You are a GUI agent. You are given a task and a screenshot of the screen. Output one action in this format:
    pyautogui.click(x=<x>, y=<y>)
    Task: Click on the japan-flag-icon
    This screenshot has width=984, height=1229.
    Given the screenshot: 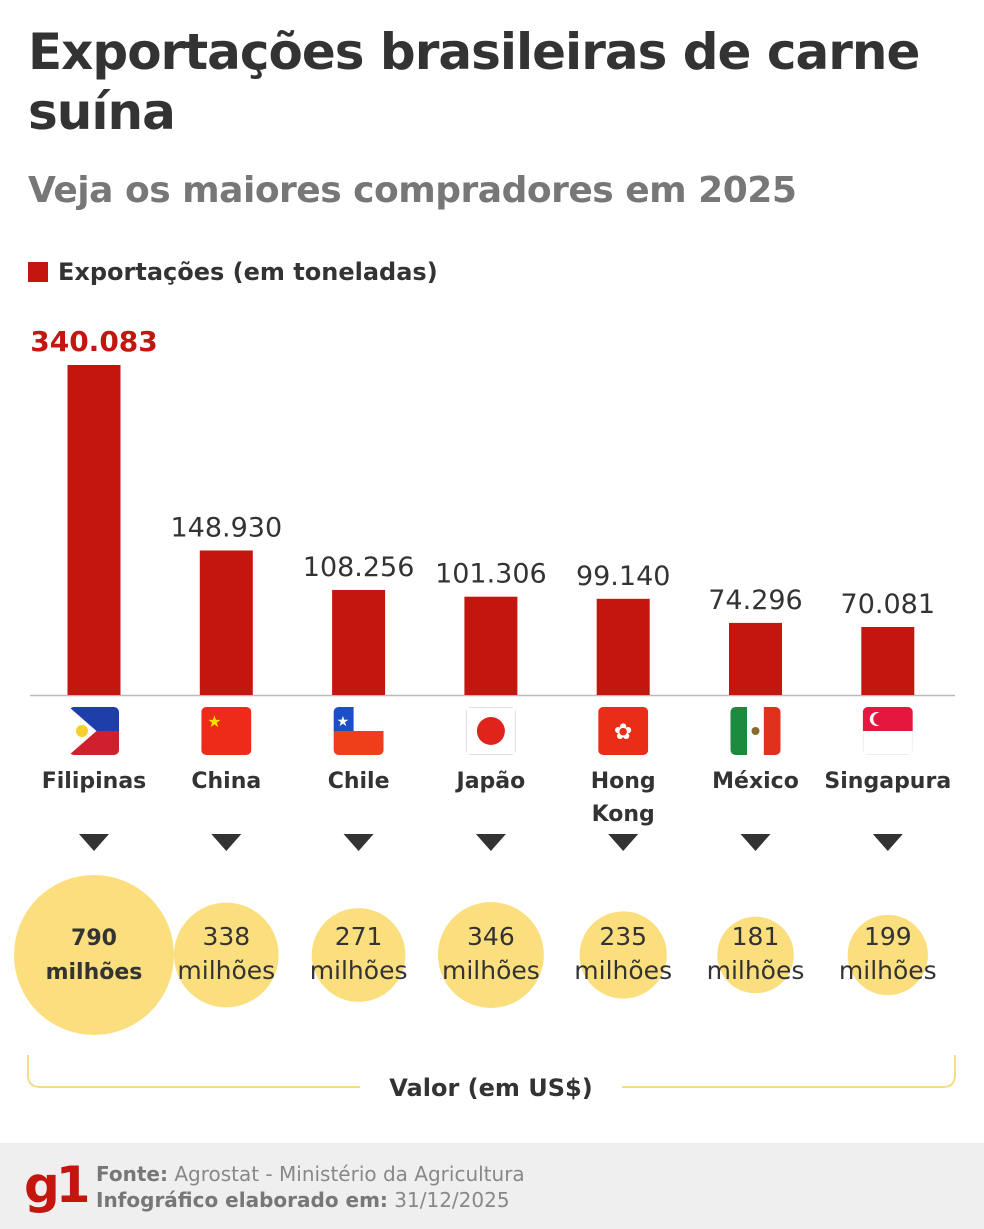 What is the action you would take?
    pyautogui.click(x=490, y=731)
    